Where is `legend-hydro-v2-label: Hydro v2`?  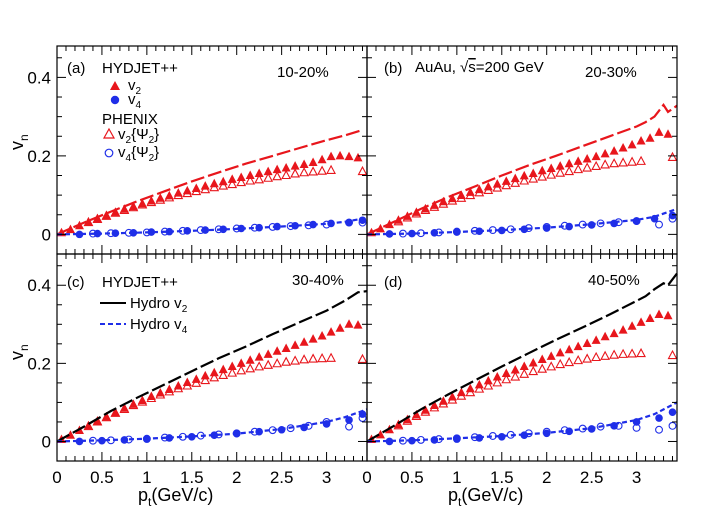 legend-hydro-v2-label: Hydro v2 is located at coordinates (159, 305).